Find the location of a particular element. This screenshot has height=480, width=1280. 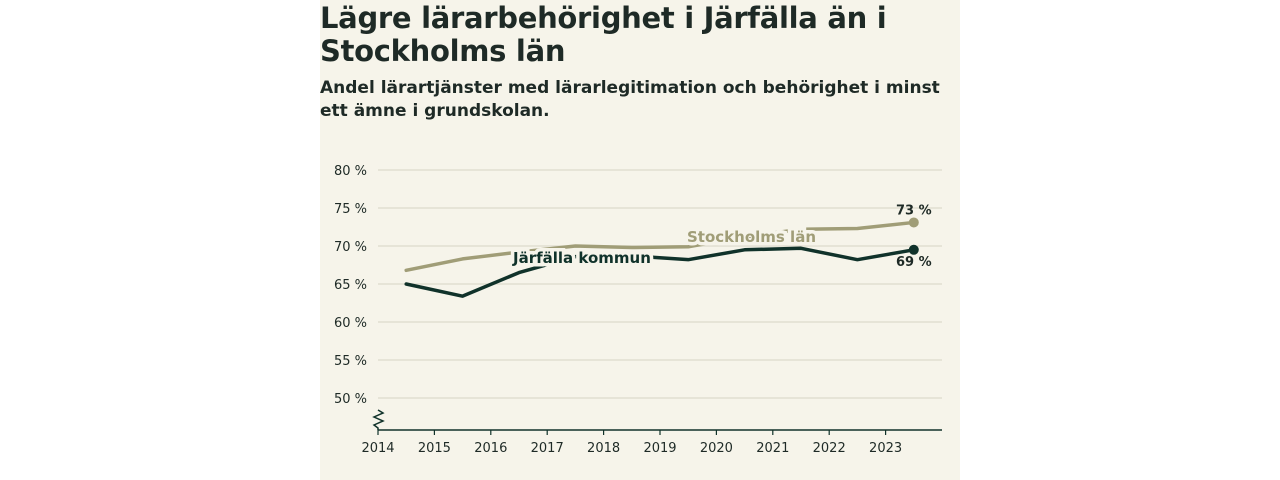

series-label-jarfalla-kommun: Järfälla kommun is located at coordinates (581, 258).